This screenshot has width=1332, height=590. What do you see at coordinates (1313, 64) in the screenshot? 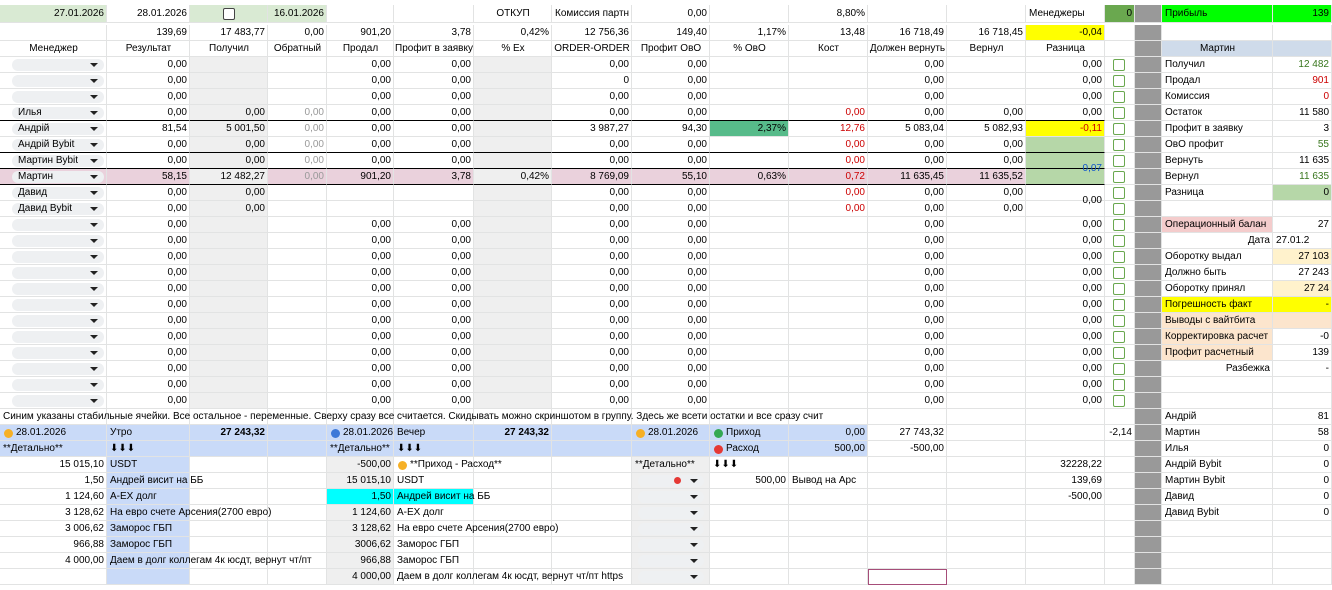
I see `cell-text: 12 482` at bounding box center [1313, 64].